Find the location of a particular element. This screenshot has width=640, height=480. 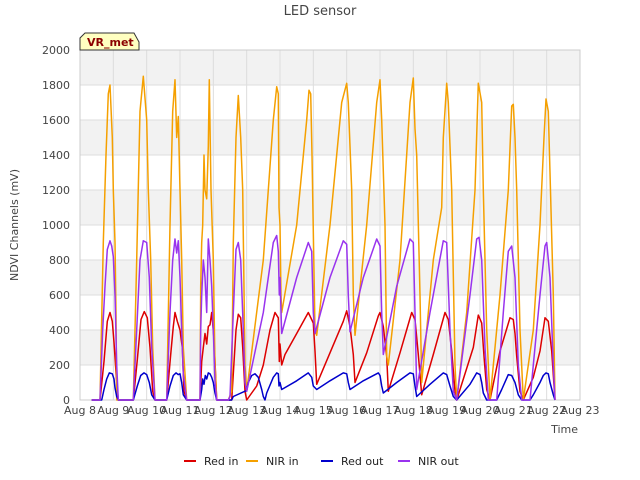

x-tick-label: Aug 15 is located at coordinates (313, 410).